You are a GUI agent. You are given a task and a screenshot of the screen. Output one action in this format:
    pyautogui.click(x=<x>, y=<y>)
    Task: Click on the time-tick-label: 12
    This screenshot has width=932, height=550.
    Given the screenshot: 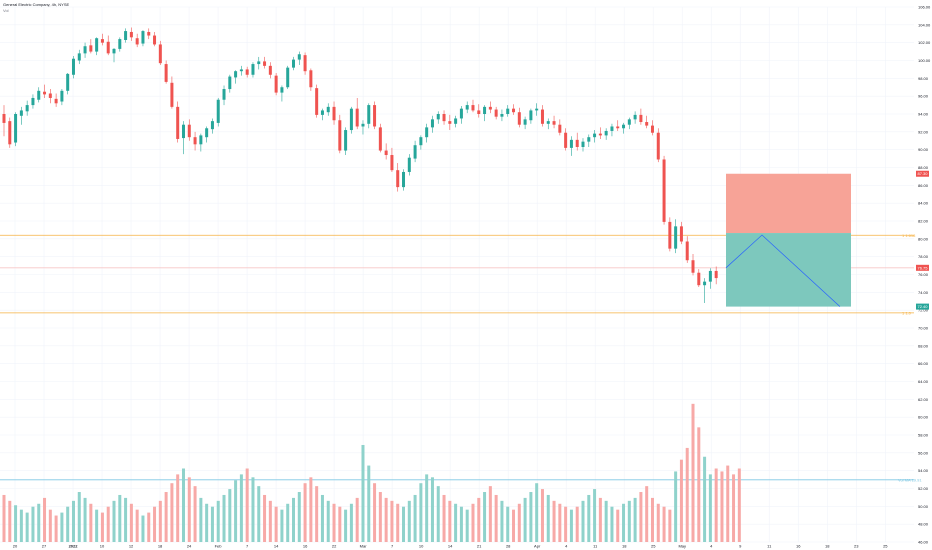 What is the action you would take?
    pyautogui.click(x=131, y=546)
    